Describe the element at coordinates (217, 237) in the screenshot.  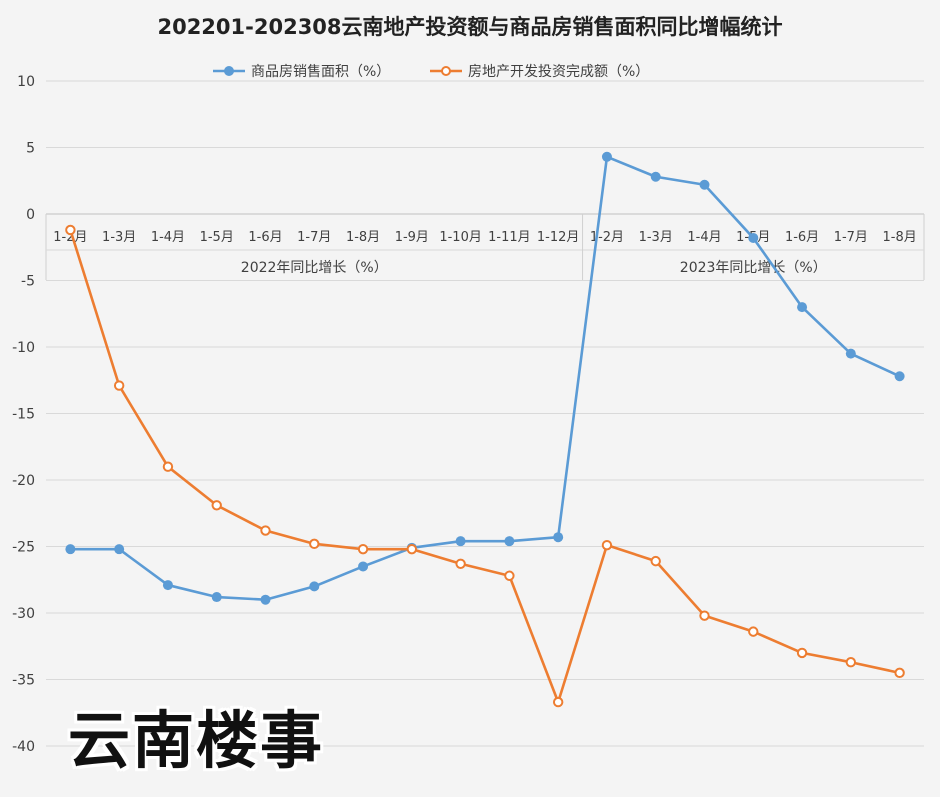
I see `x-tick-label: 1-5月` at that location.